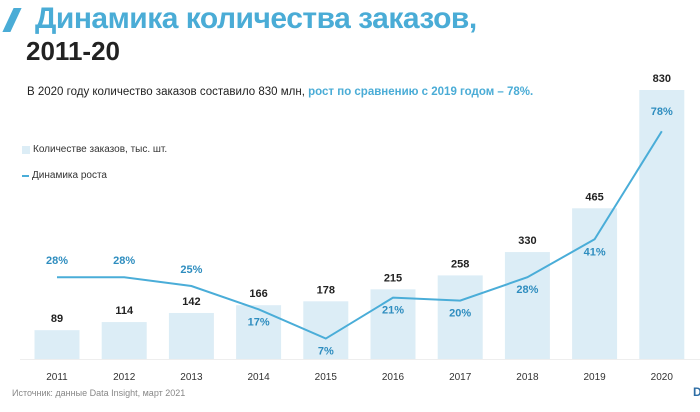 Image resolution: width=700 pixels, height=412 pixels. I want to click on x-tick-label: 2016, so click(393, 377).